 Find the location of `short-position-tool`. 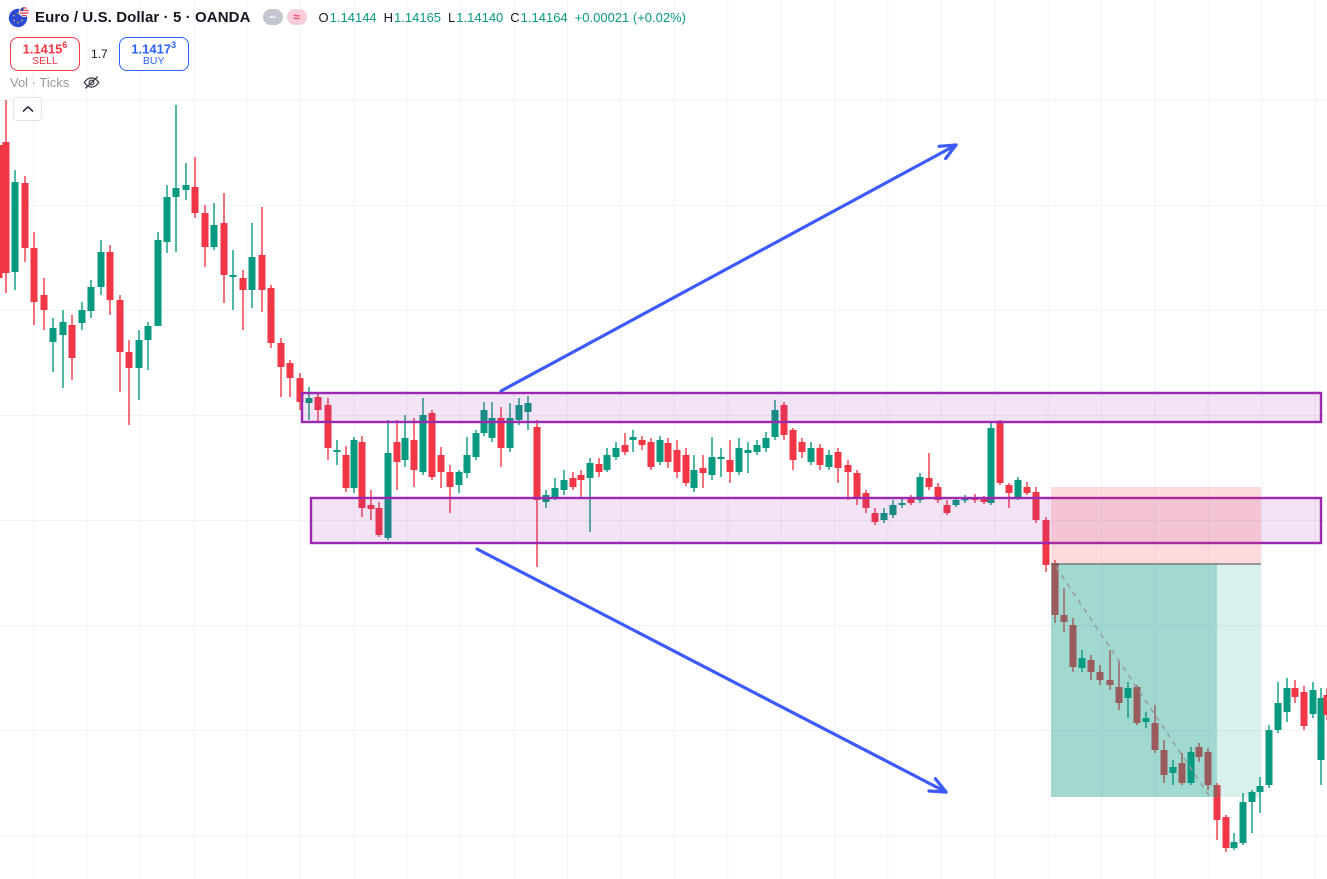

short-position-tool is located at coordinates (1156, 644).